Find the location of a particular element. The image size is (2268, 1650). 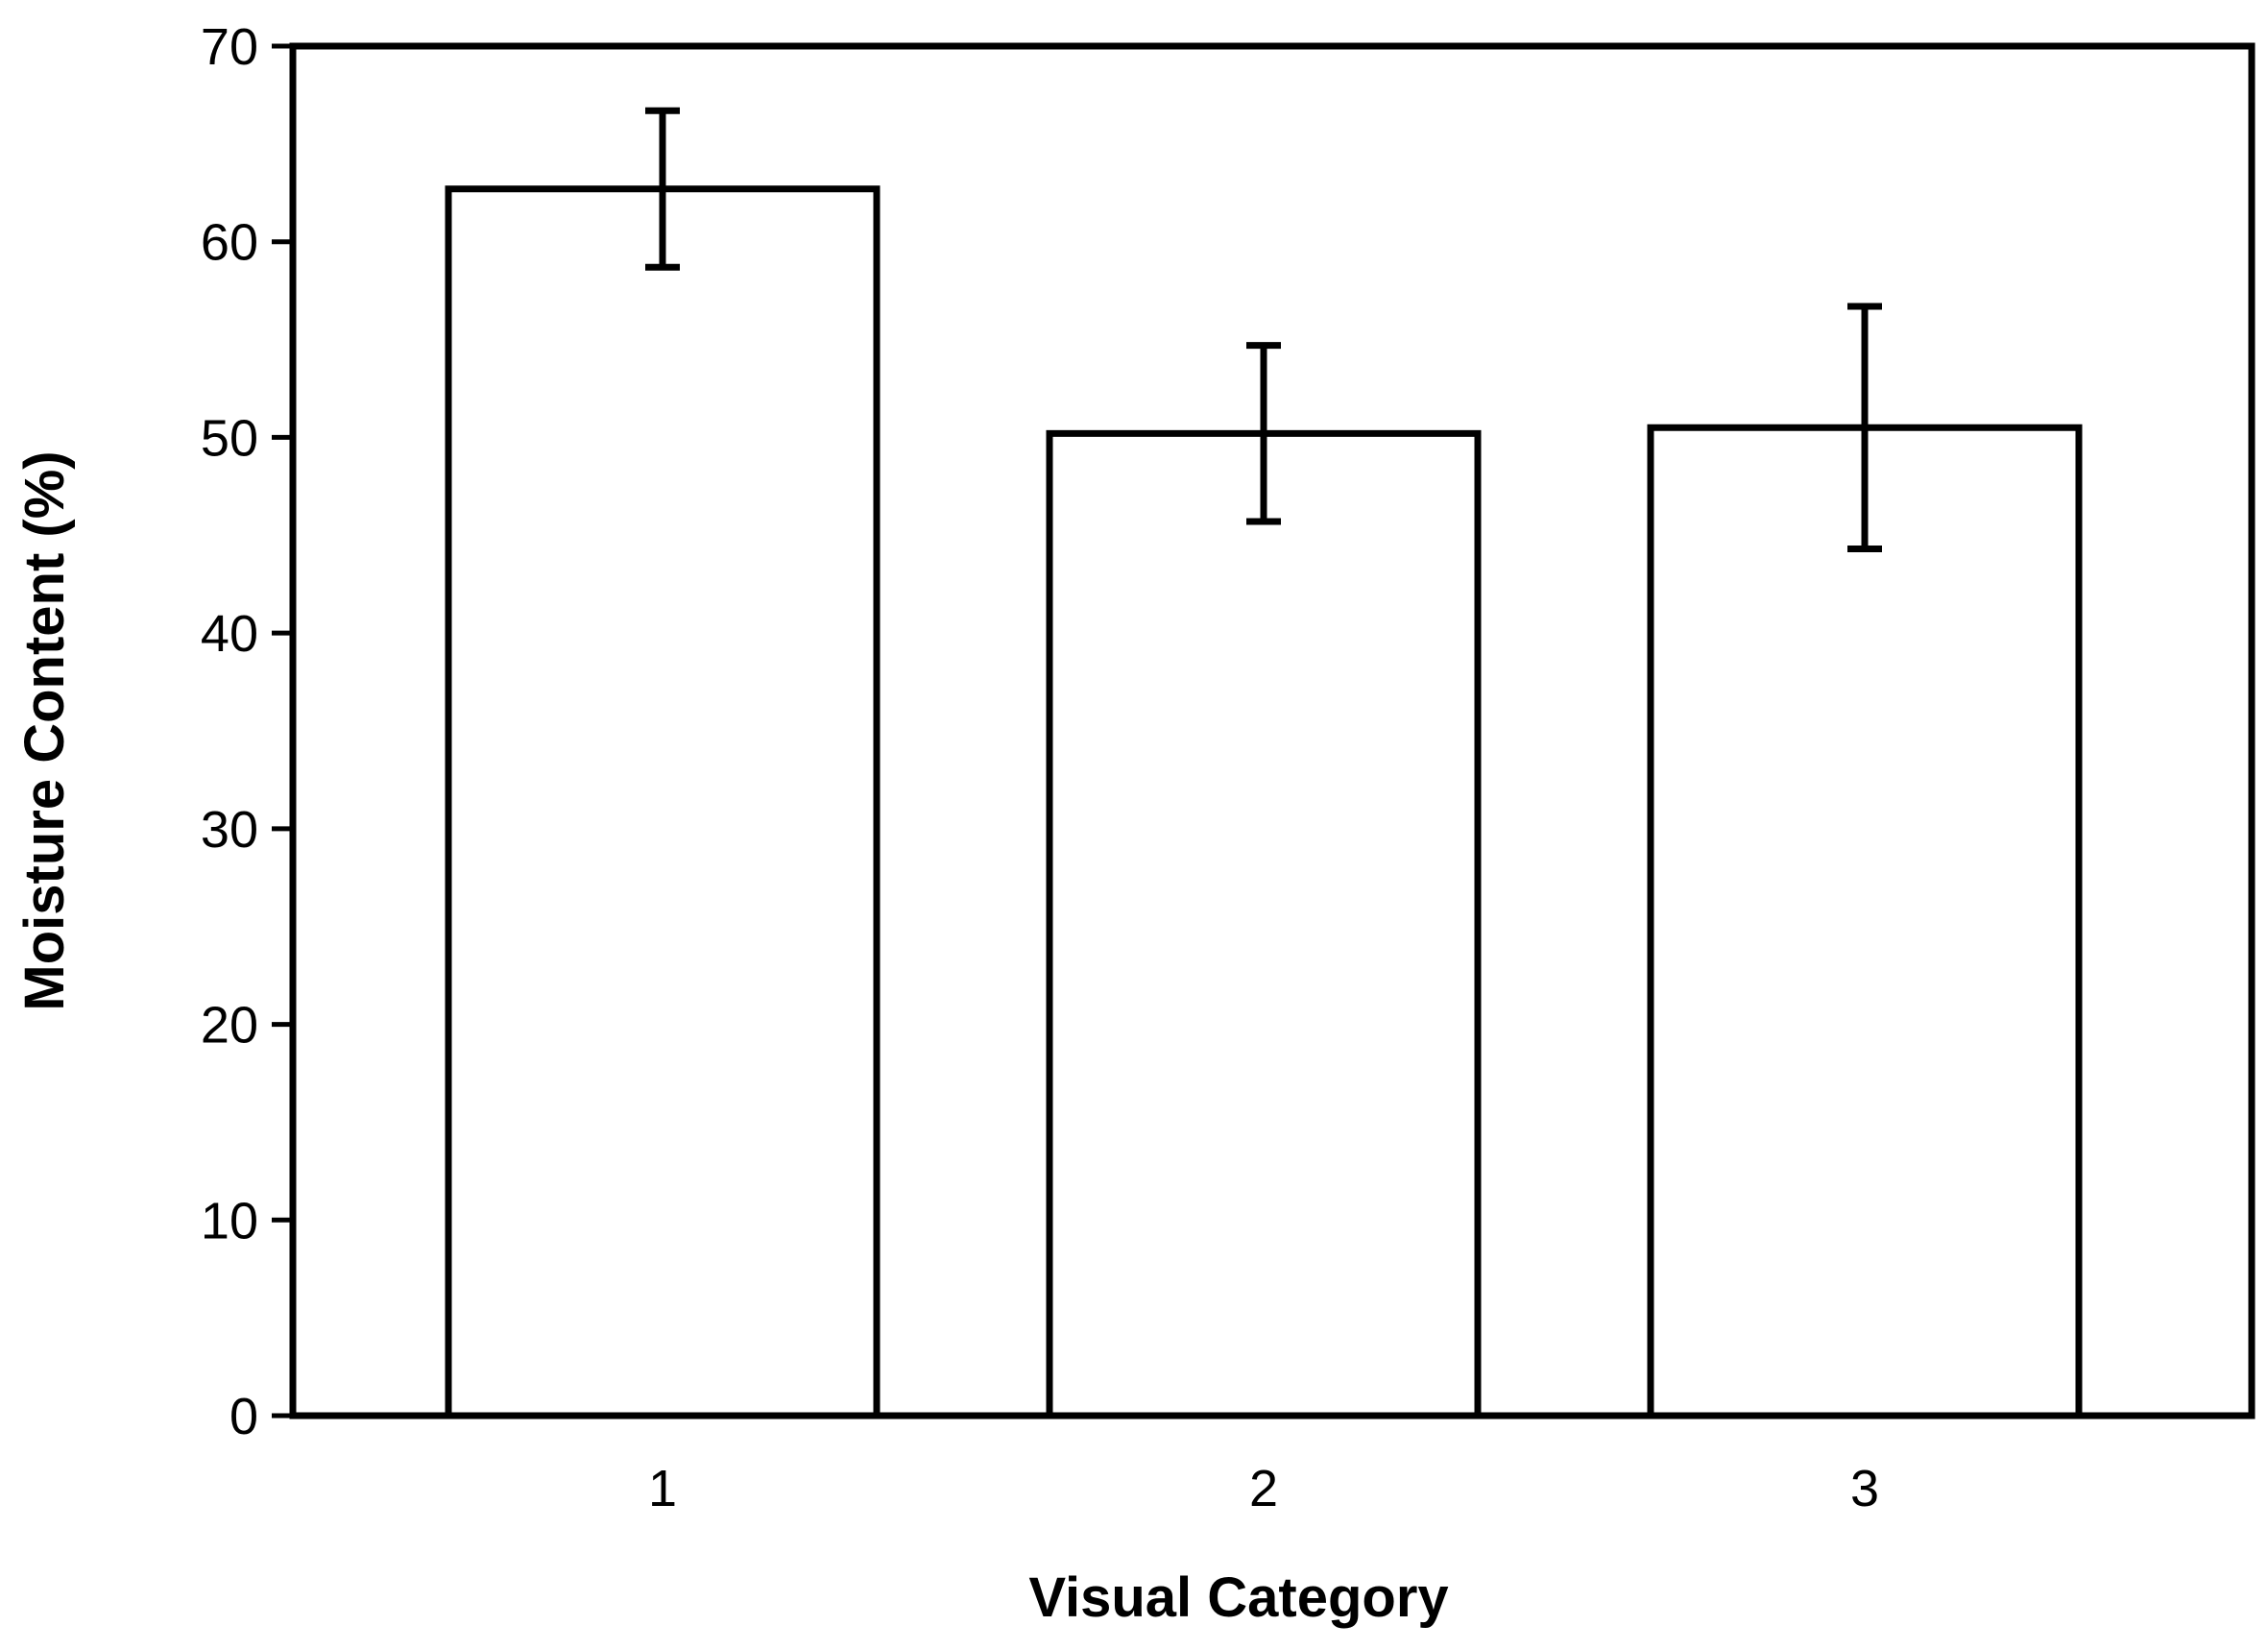

x-tick-label-2: 2 is located at coordinates (1263, 1488).